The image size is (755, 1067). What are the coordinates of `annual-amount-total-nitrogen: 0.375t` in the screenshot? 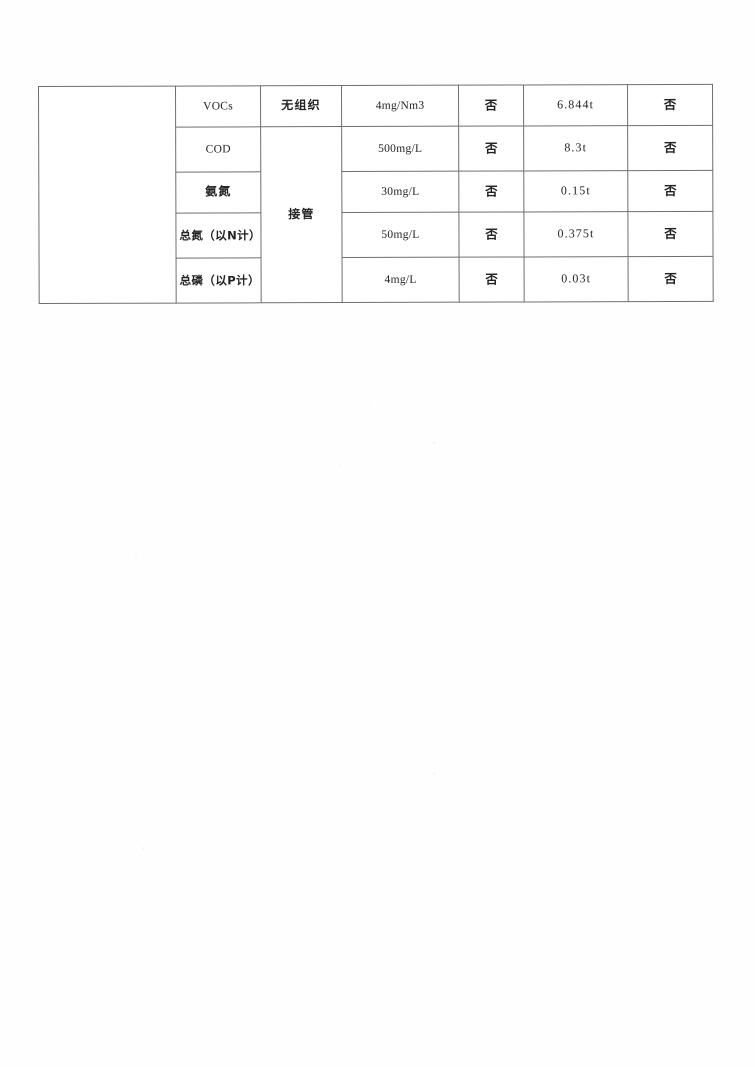 It's located at (576, 234).